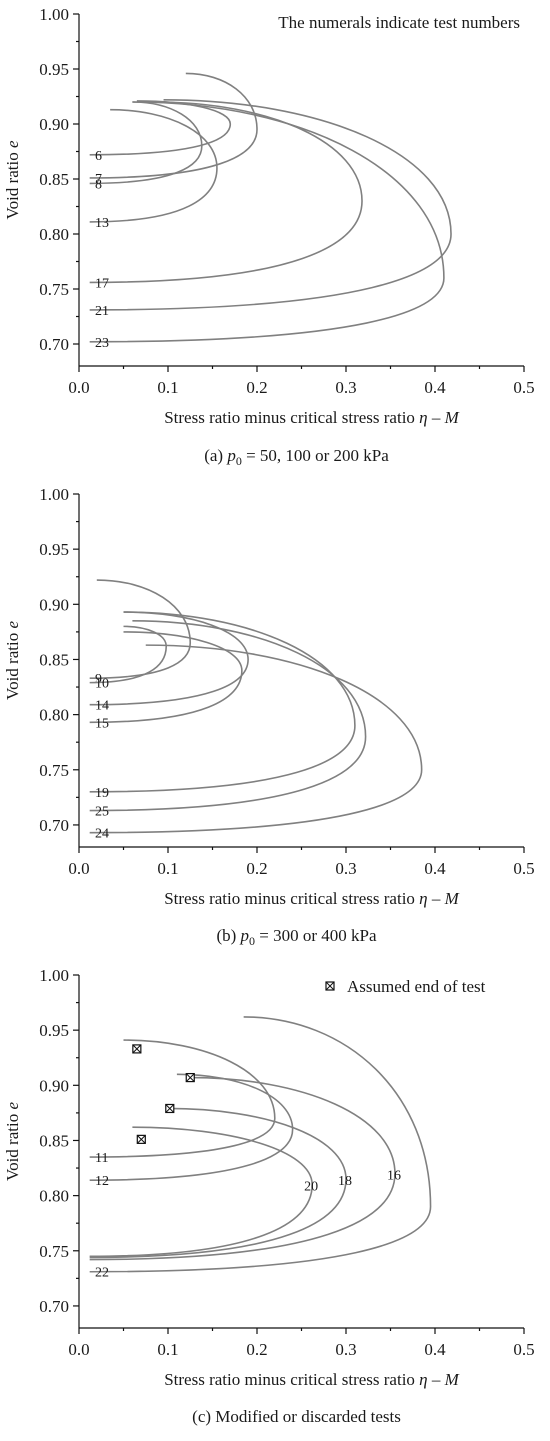  What do you see at coordinates (102, 706) in the screenshot?
I see `series-label-14: 14` at bounding box center [102, 706].